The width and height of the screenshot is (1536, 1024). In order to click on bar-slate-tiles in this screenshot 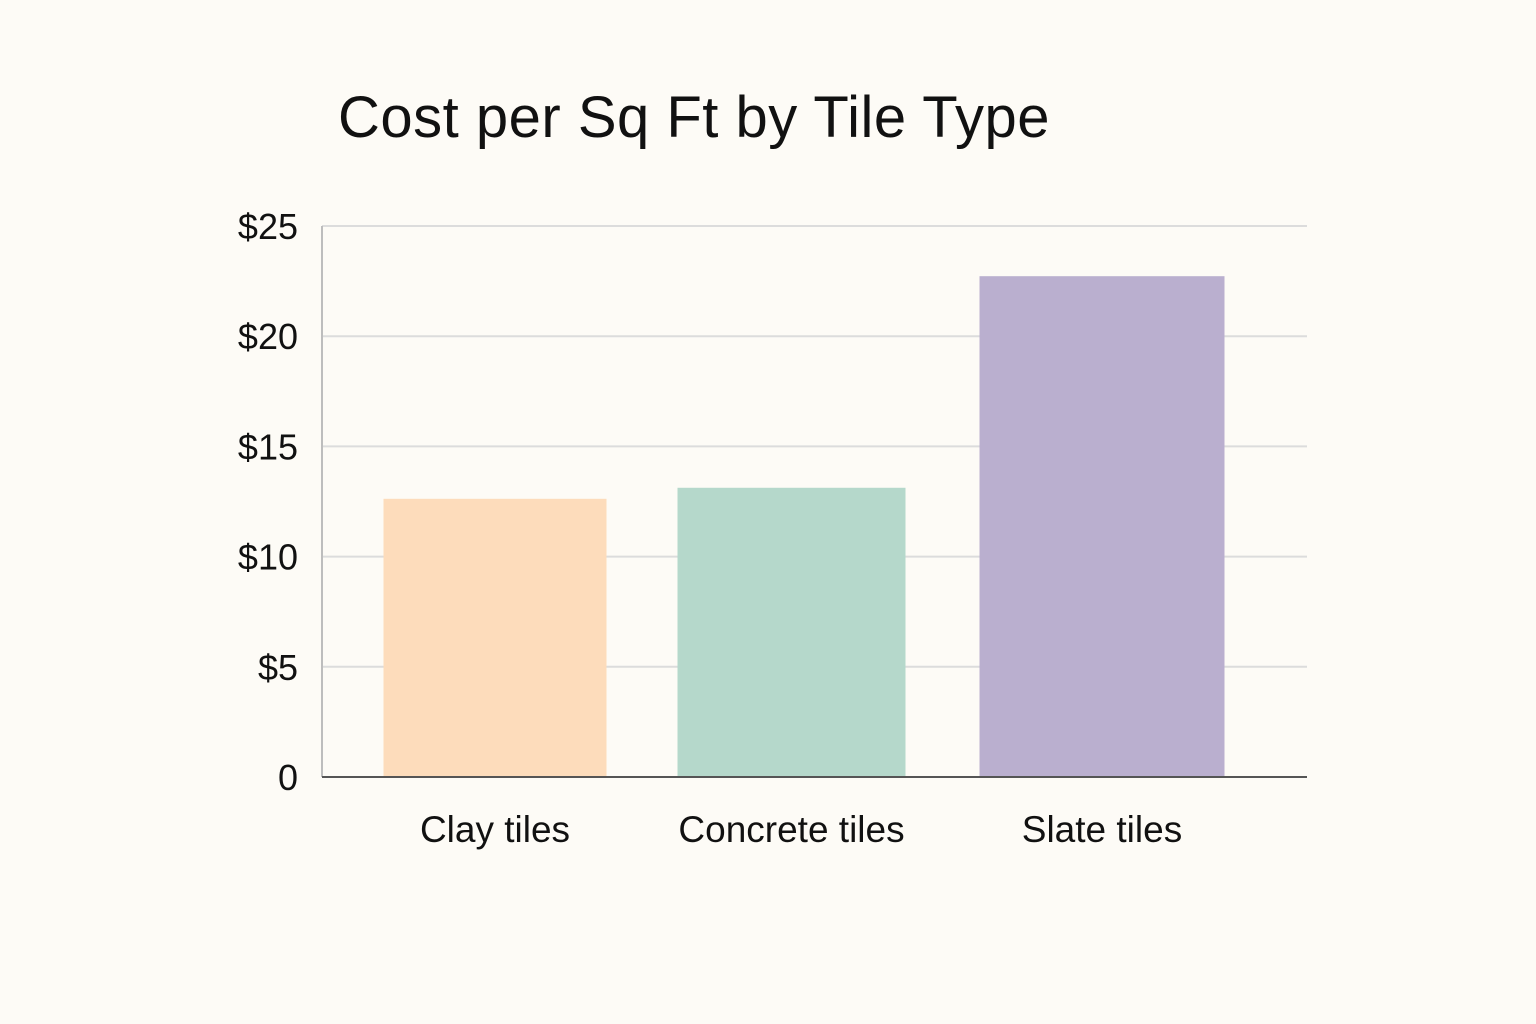, I will do `click(1102, 527)`.